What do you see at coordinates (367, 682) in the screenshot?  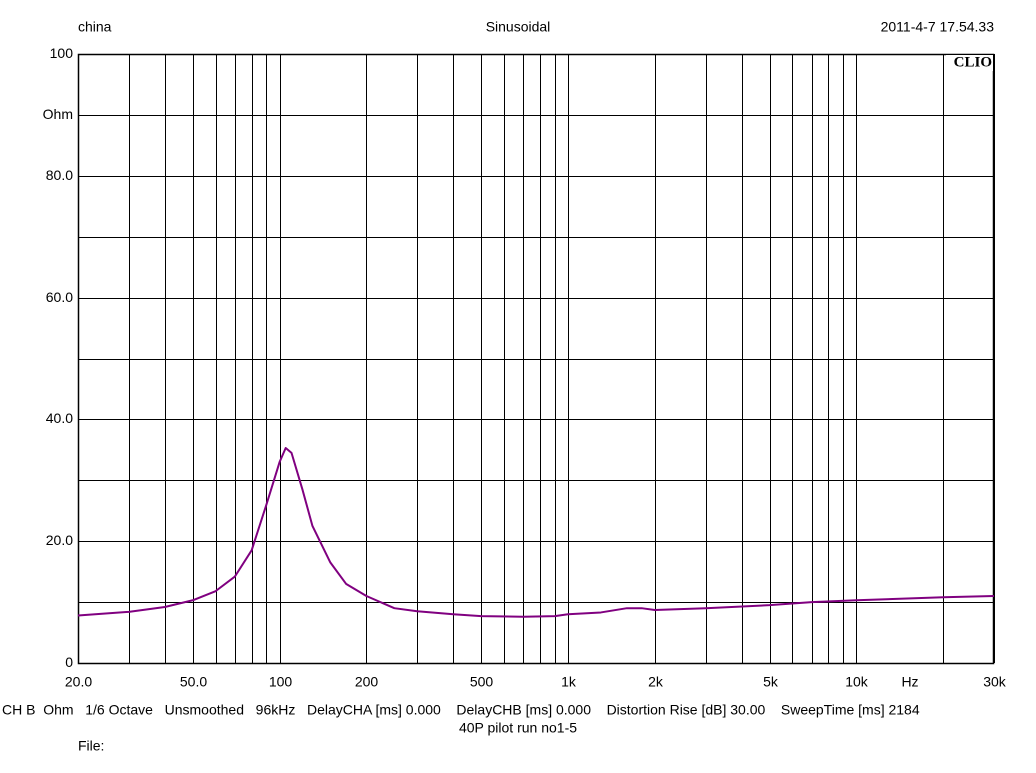 I see `x-tick-label: 200` at bounding box center [367, 682].